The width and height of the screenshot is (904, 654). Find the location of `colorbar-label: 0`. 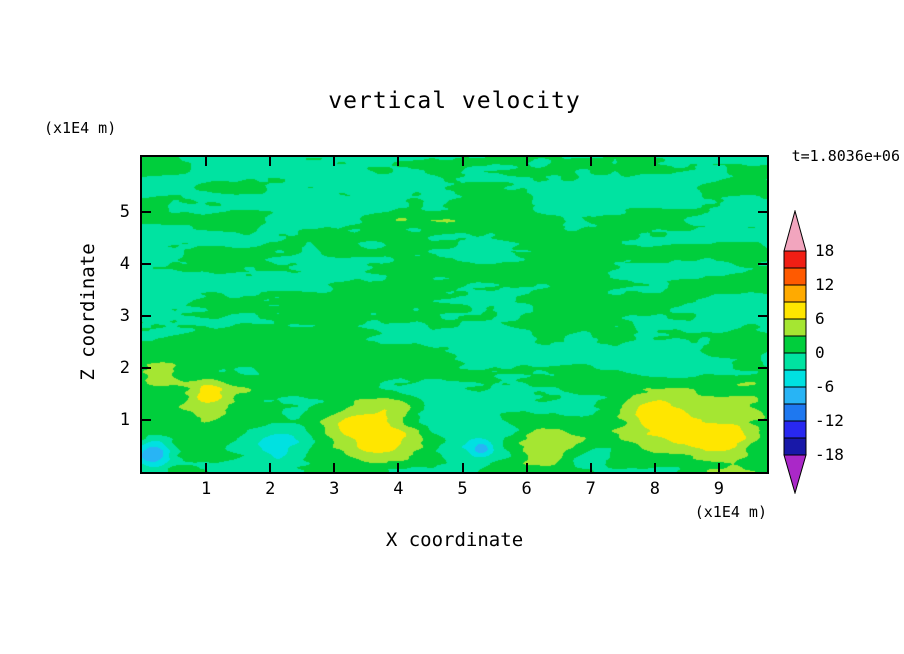

colorbar-label: 0 is located at coordinates (820, 352).